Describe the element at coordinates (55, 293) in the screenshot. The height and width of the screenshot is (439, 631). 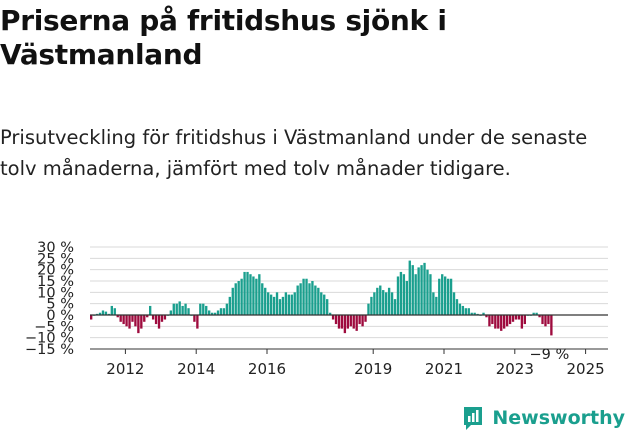
I see `y-tick-label: 10 %` at that location.